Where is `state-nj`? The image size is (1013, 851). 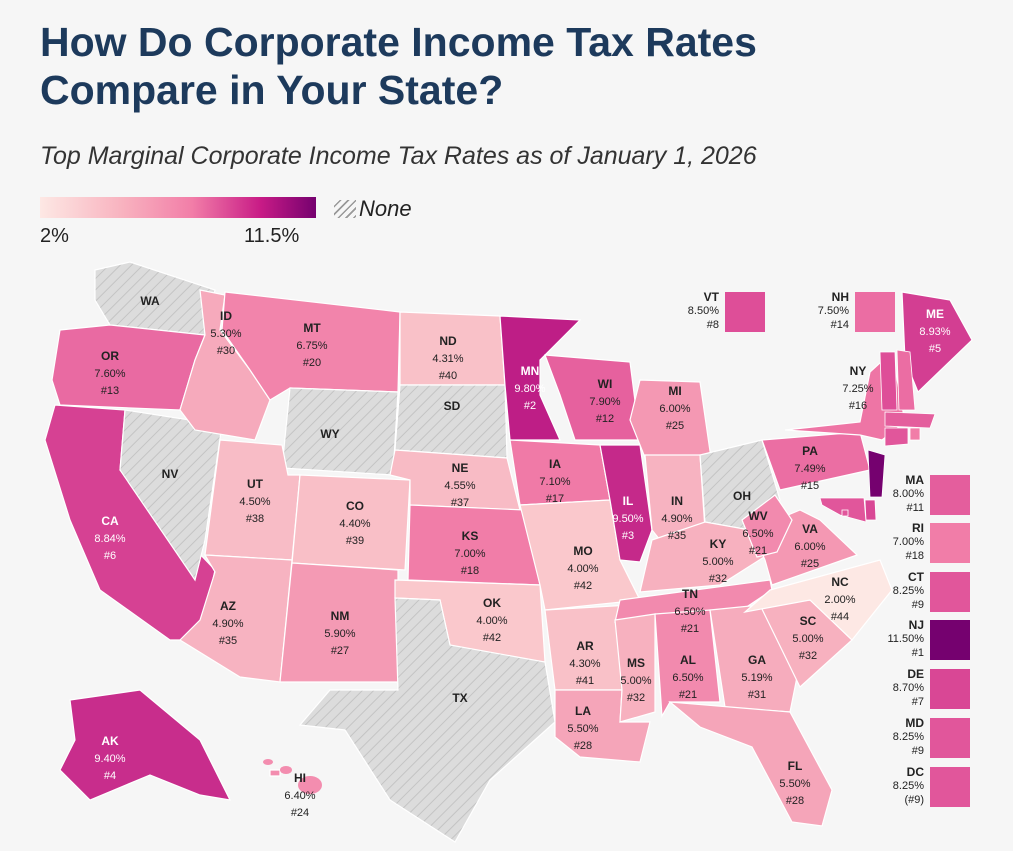 state-nj is located at coordinates (876, 473).